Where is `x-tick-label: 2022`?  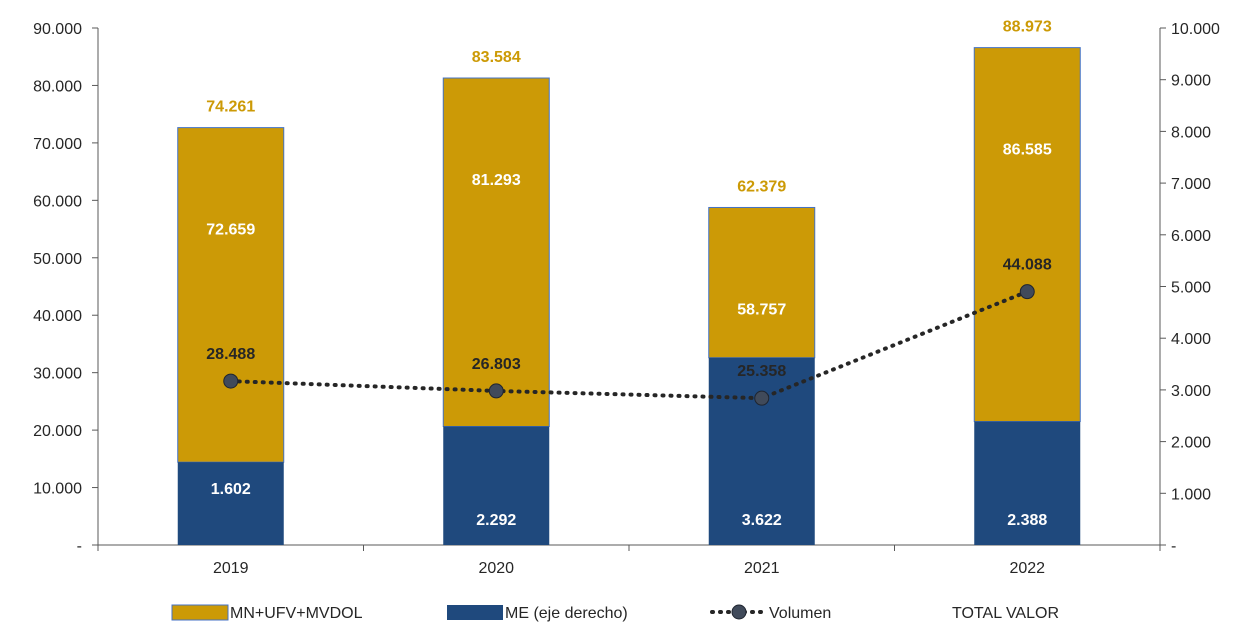 x-tick-label: 2022 is located at coordinates (1027, 568).